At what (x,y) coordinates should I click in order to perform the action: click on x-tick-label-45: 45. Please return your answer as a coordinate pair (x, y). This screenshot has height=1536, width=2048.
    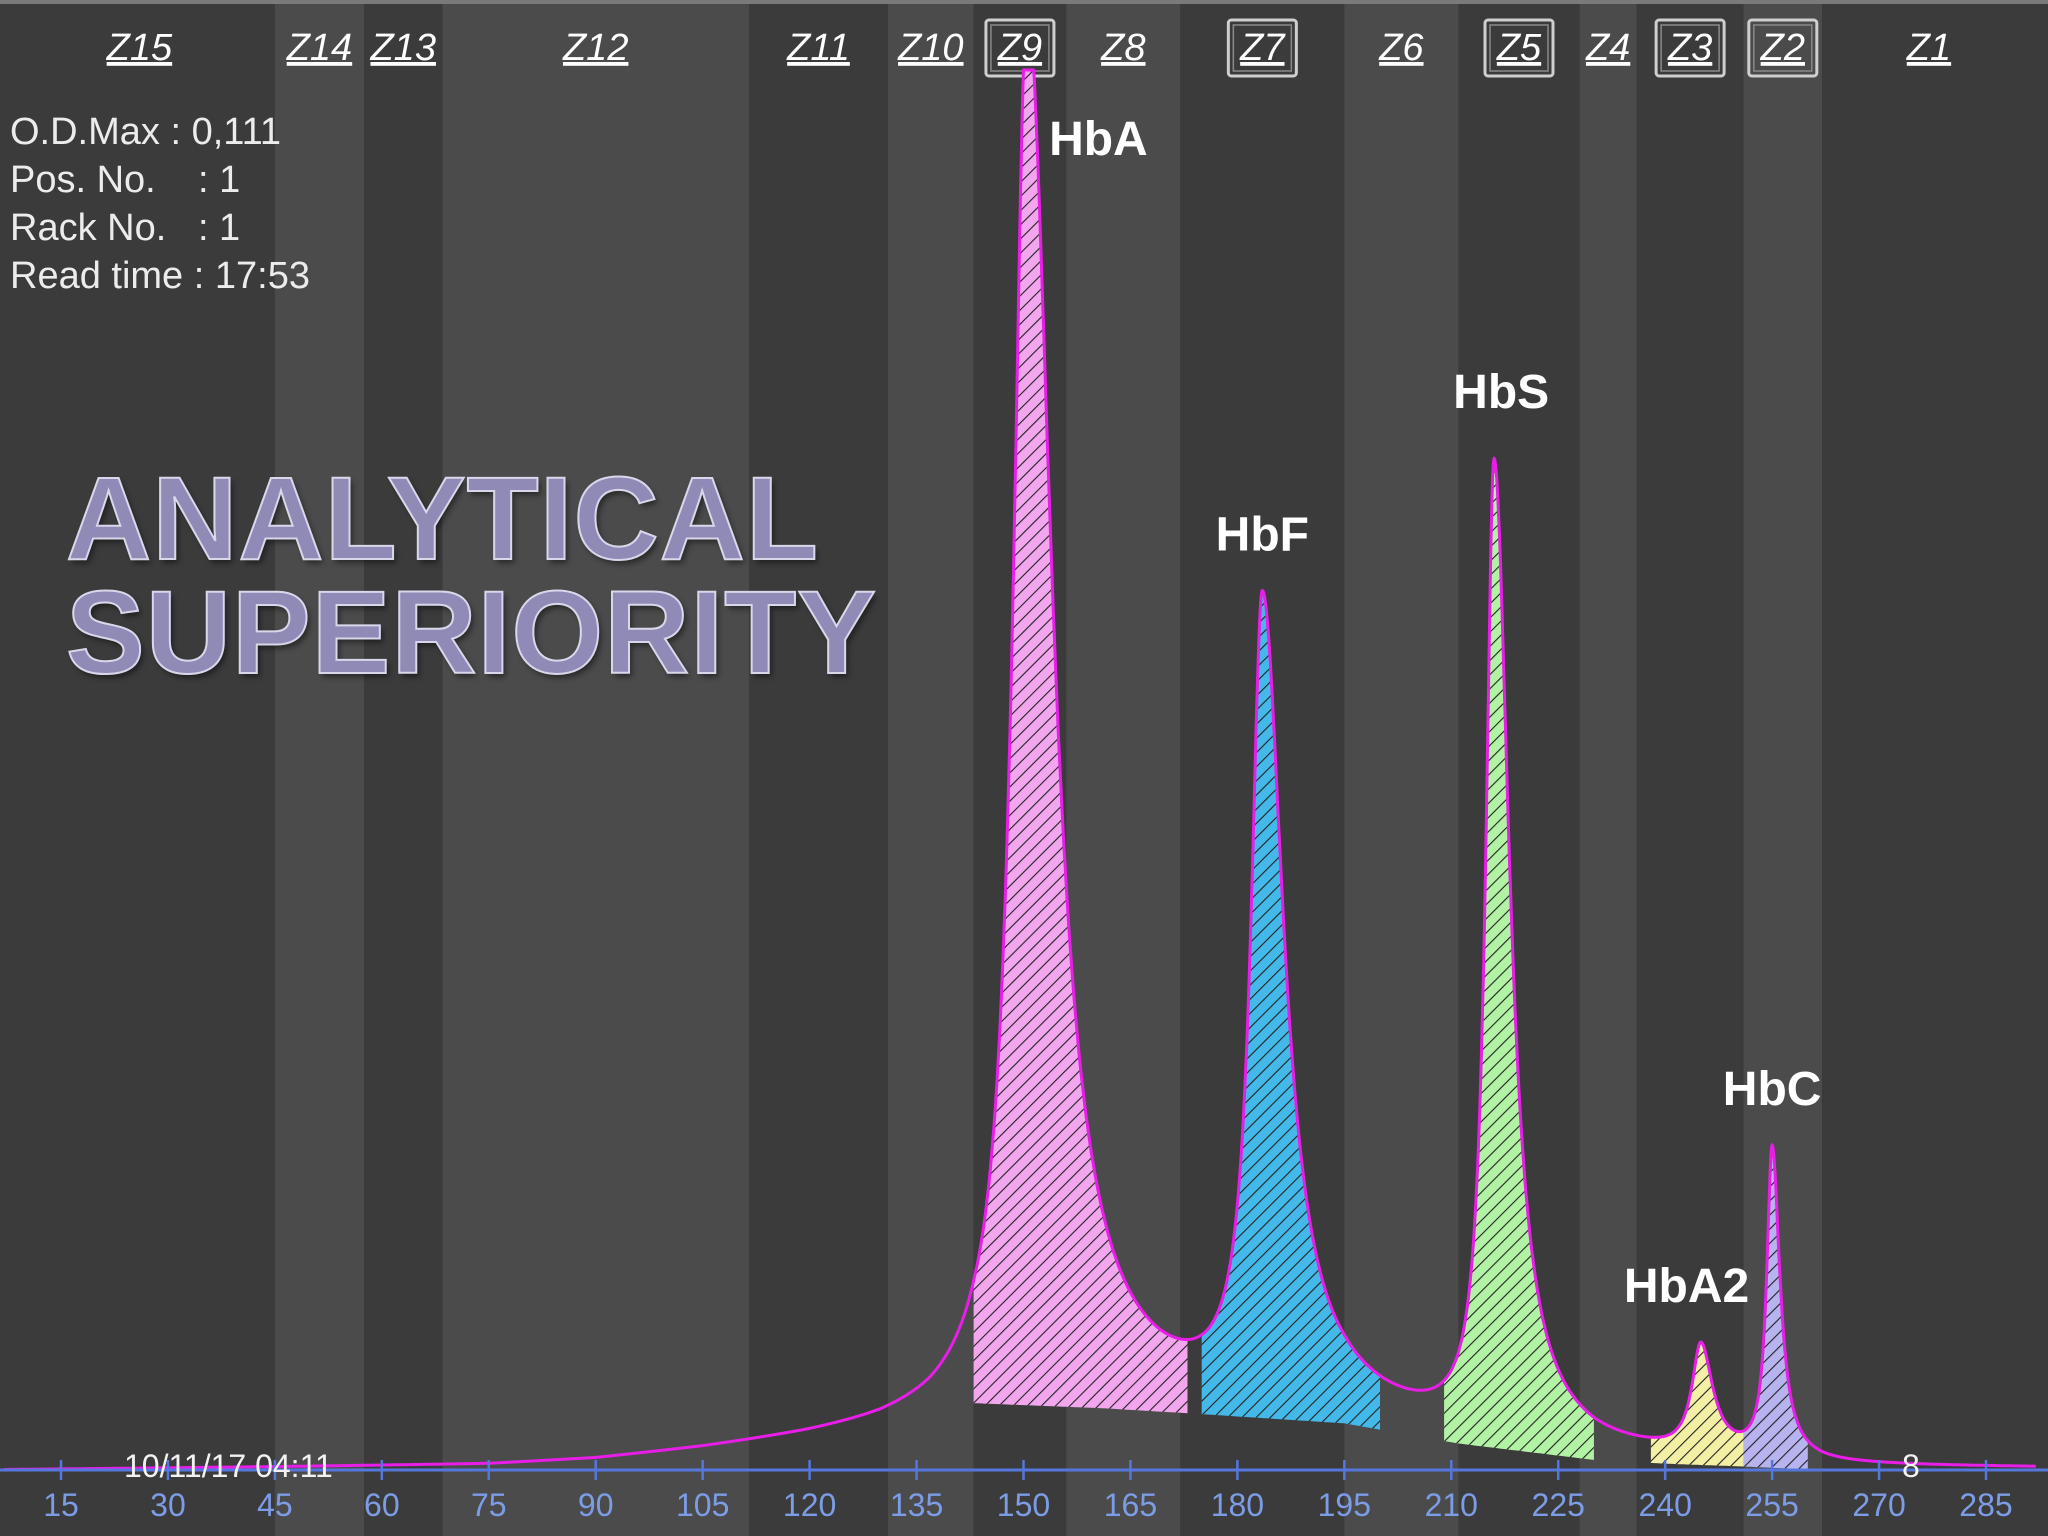
    Looking at the image, I should click on (275, 1505).